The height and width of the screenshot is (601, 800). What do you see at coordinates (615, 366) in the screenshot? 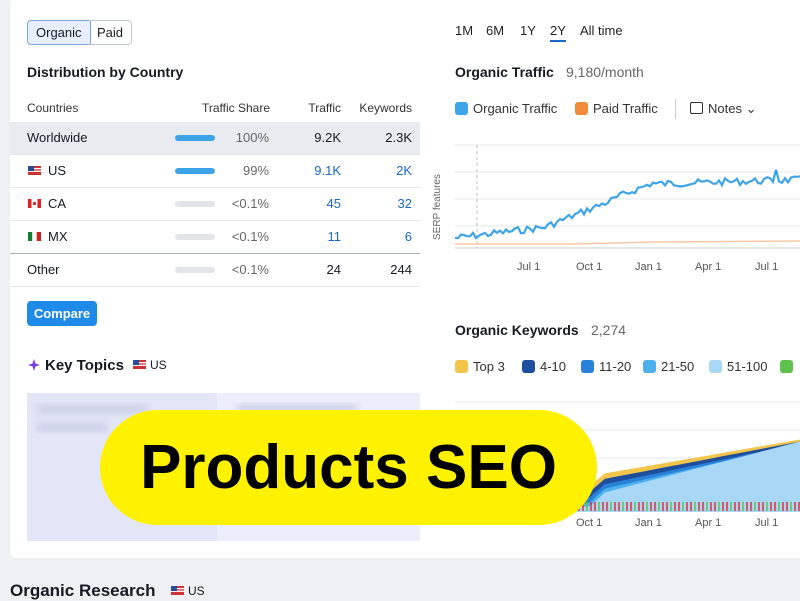
I see `legend-label: 11-20` at bounding box center [615, 366].